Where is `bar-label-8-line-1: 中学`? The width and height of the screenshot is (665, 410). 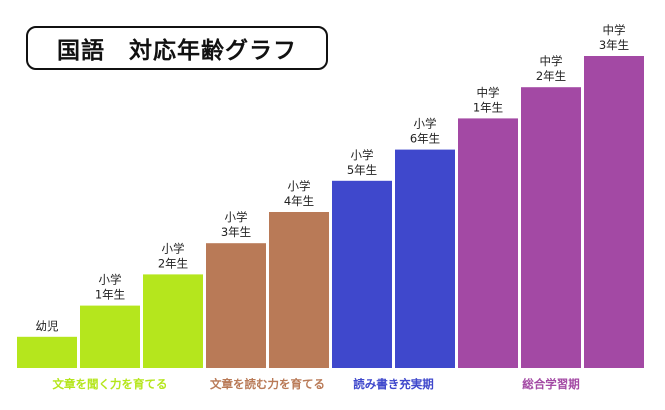 bar-label-8-line-1: 中学 is located at coordinates (488, 92).